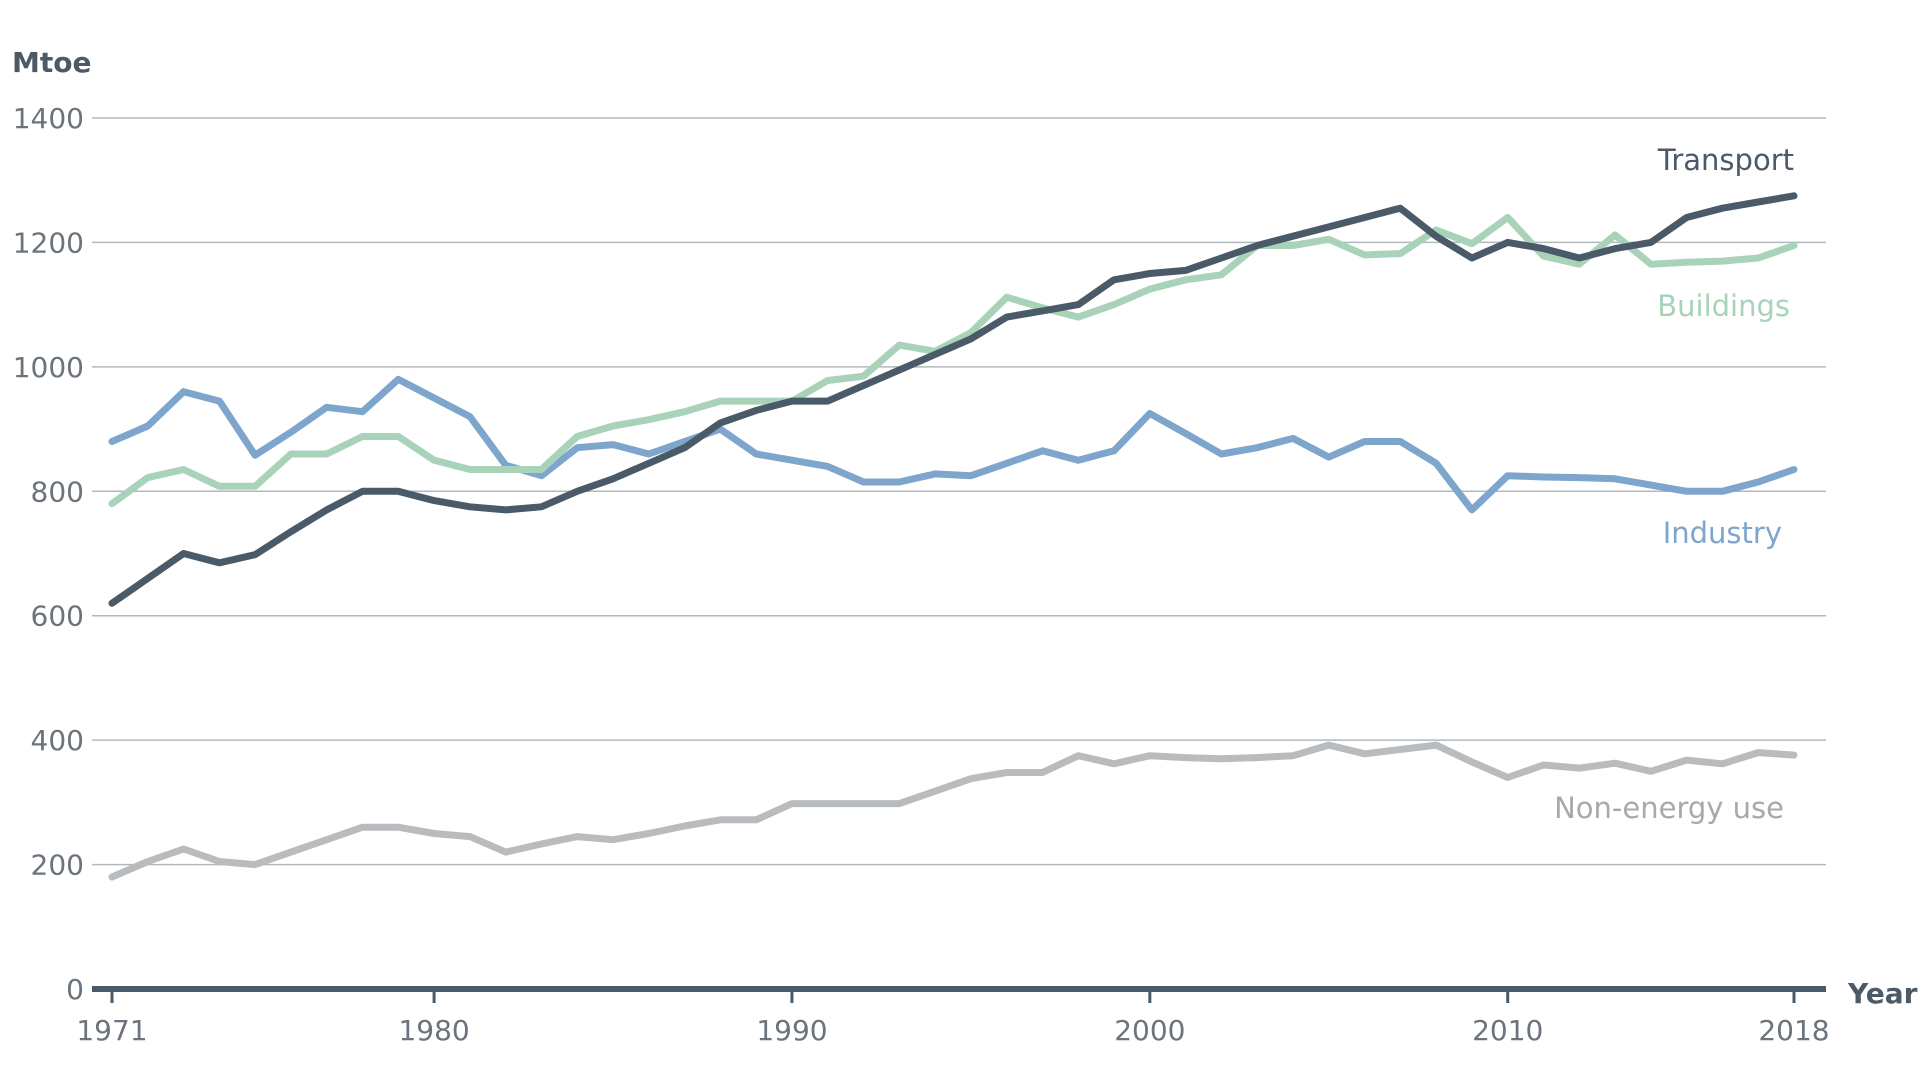 The width and height of the screenshot is (1920, 1080). Describe the element at coordinates (791, 1030) in the screenshot. I see `x-tick-label: 1990` at that location.